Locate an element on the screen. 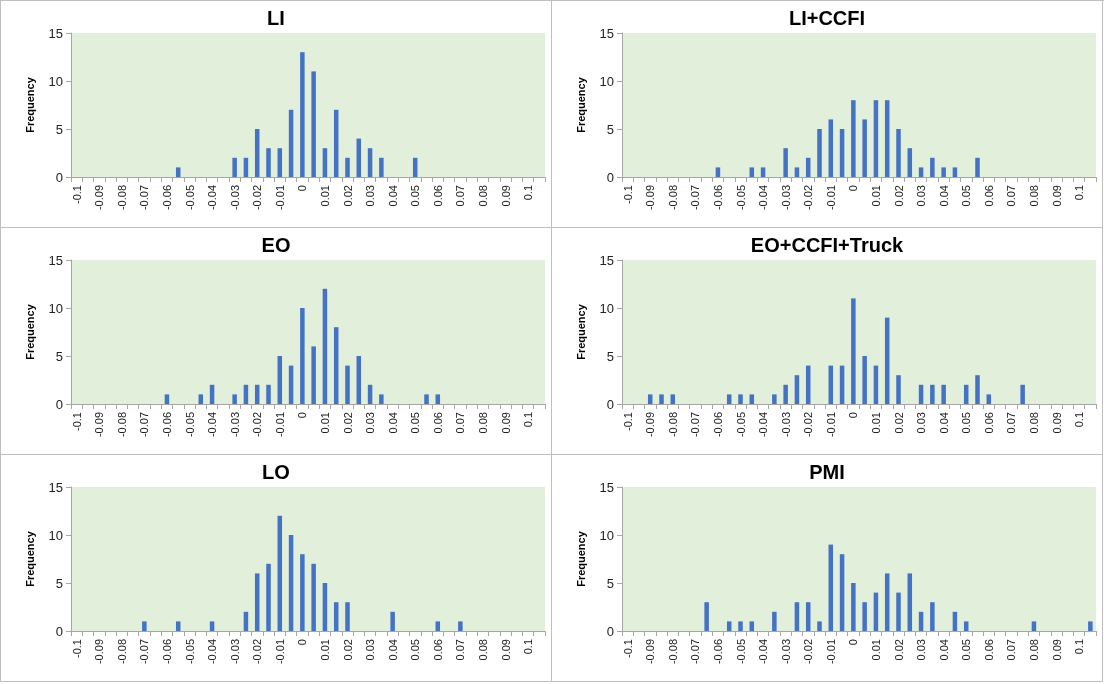 This screenshot has width=1104, height=684. y-axis-title: Frequency is located at coordinates (580, 104).